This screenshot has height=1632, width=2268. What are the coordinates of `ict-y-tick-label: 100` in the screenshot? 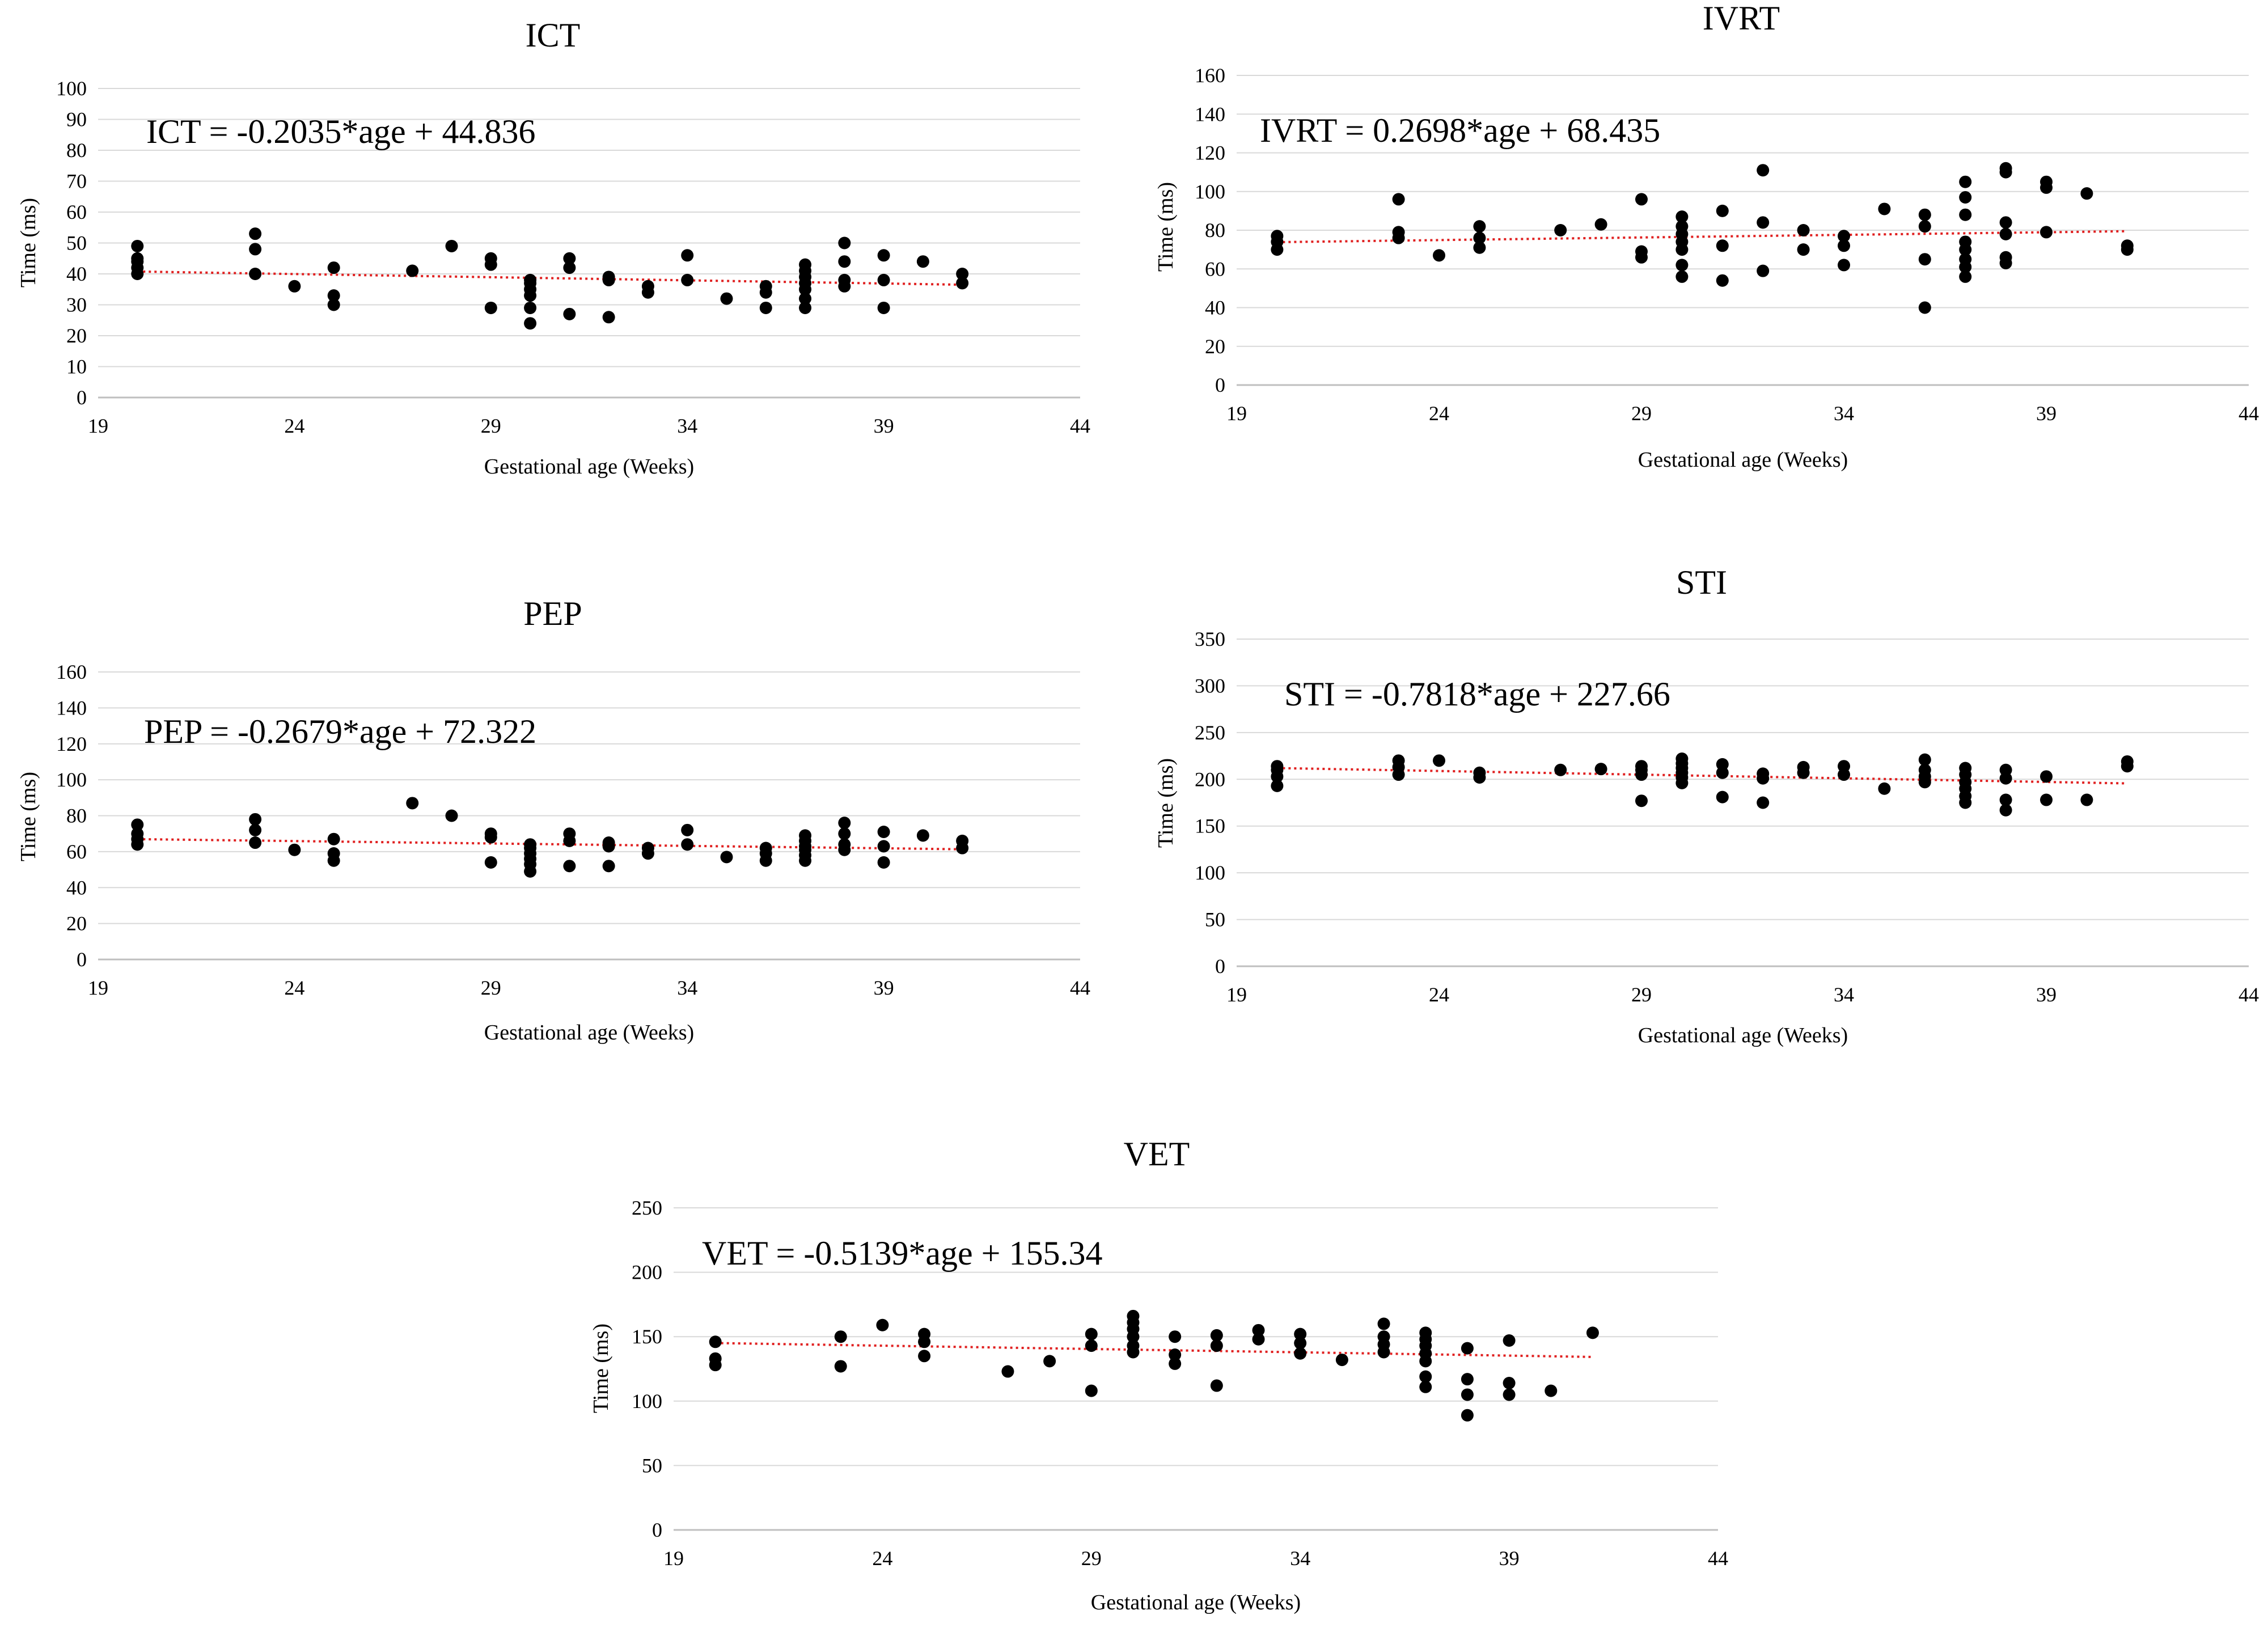 It's located at (71, 88).